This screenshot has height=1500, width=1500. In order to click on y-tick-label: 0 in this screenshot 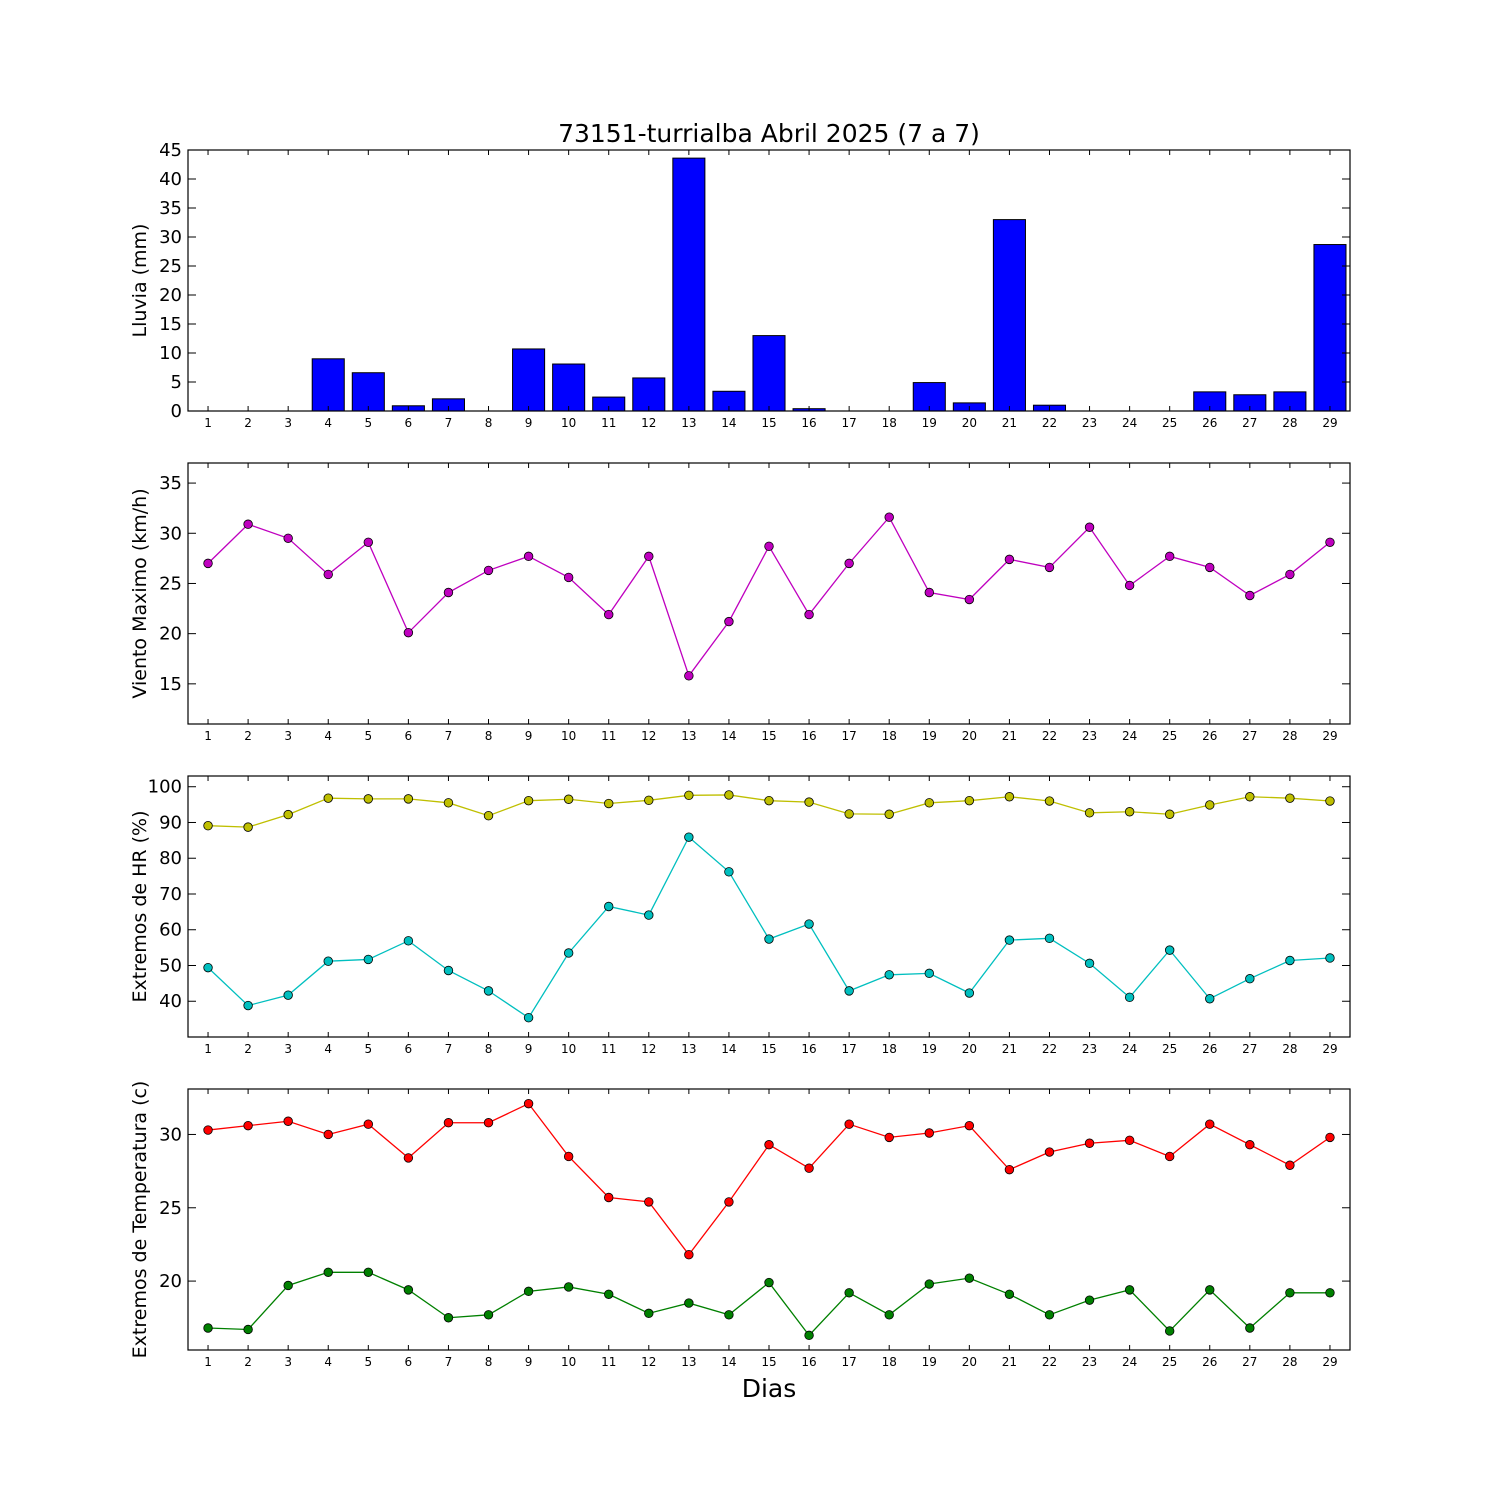, I will do `click(176, 411)`.